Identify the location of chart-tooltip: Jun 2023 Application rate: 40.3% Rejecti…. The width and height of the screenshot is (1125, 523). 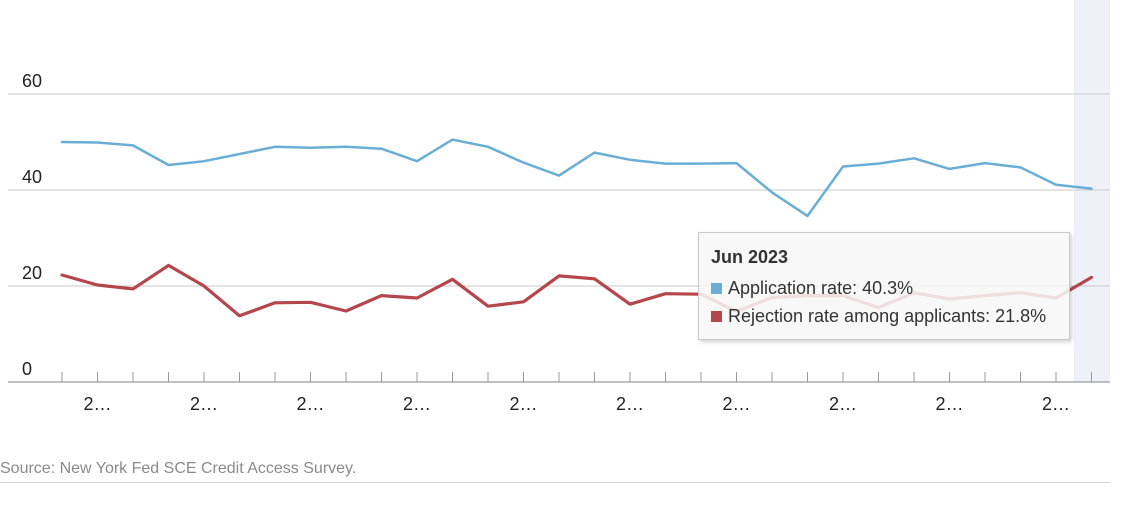
(884, 286).